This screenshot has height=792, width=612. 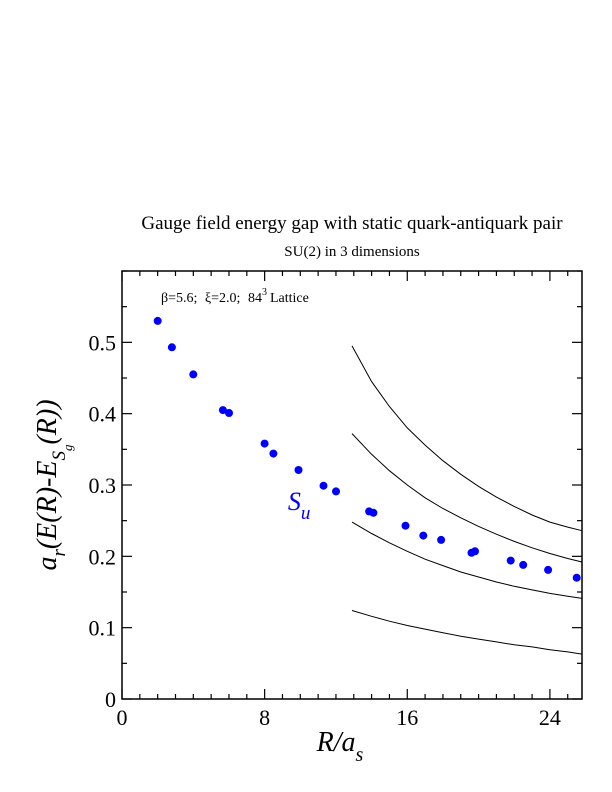 I want to click on lattice-size: 84, so click(x=255, y=298).